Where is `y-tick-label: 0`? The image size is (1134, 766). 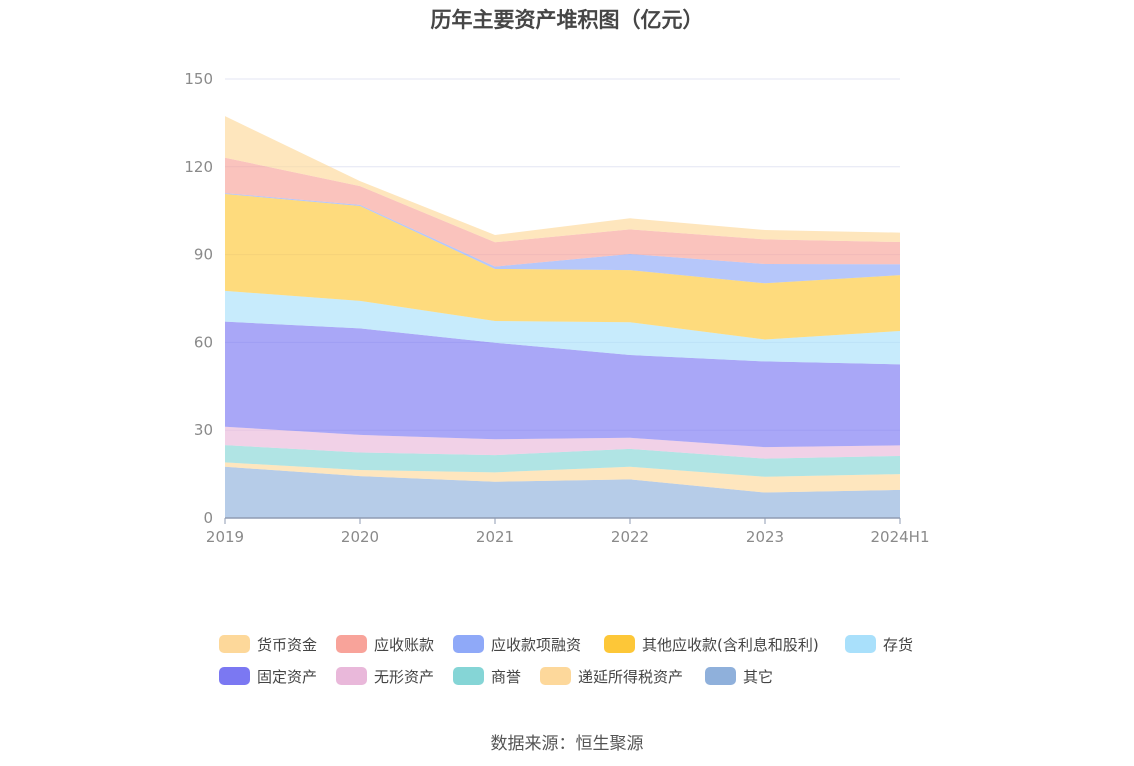
y-tick-label: 0 is located at coordinates (208, 518).